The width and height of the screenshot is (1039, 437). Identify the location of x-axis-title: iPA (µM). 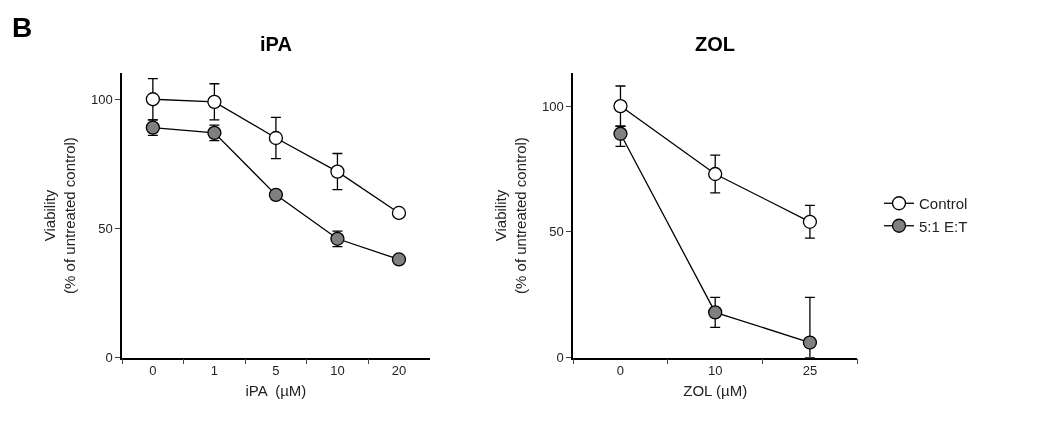
(276, 390).